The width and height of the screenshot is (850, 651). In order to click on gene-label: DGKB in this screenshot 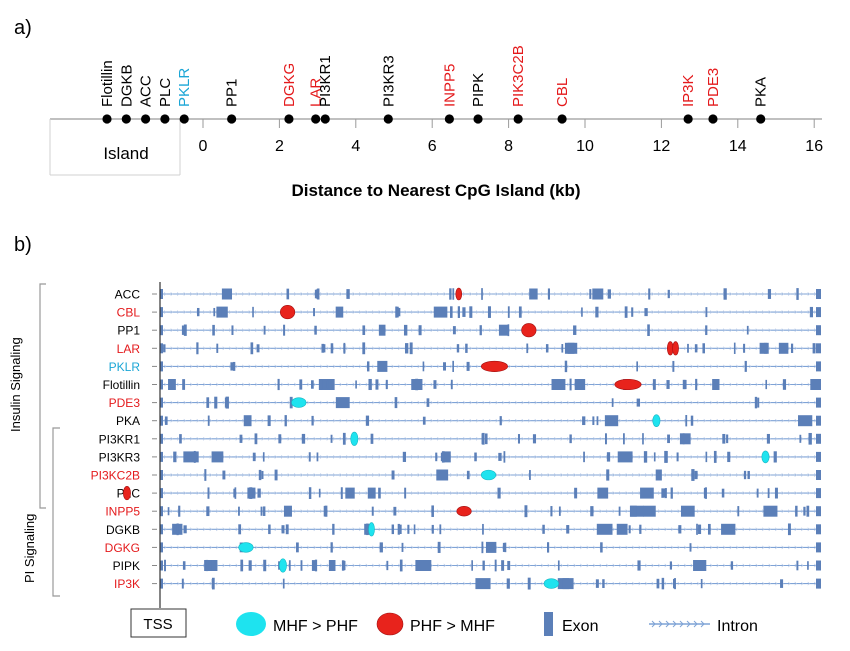, I will do `click(126, 85)`.